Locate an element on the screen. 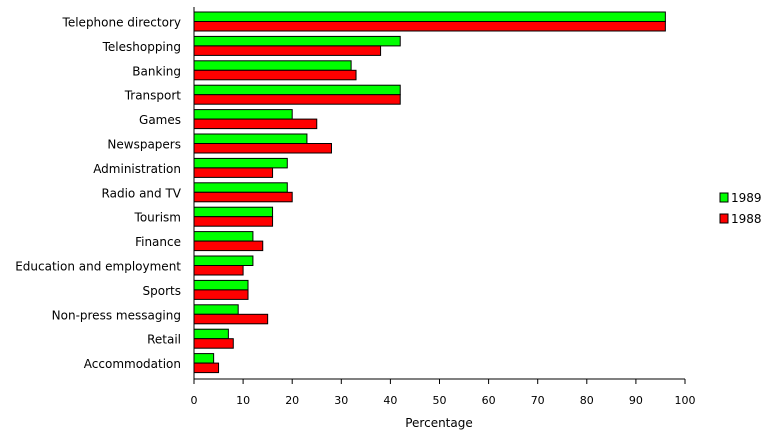 The height and width of the screenshot is (436, 766). legend-label-1989: 1989 is located at coordinates (746, 198).